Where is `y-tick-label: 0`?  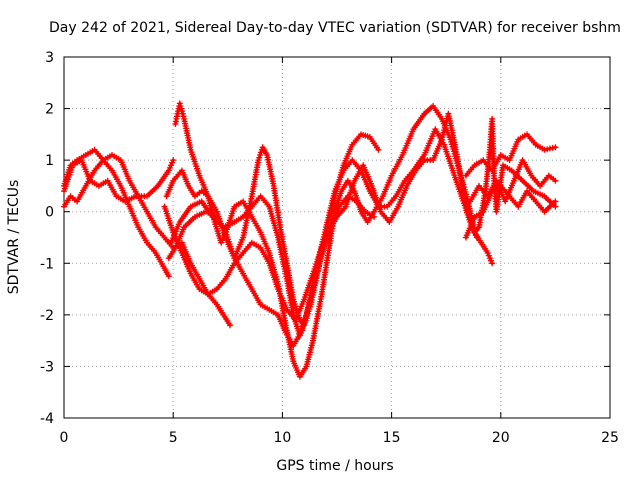
y-tick-label: 0 is located at coordinates (49, 213).